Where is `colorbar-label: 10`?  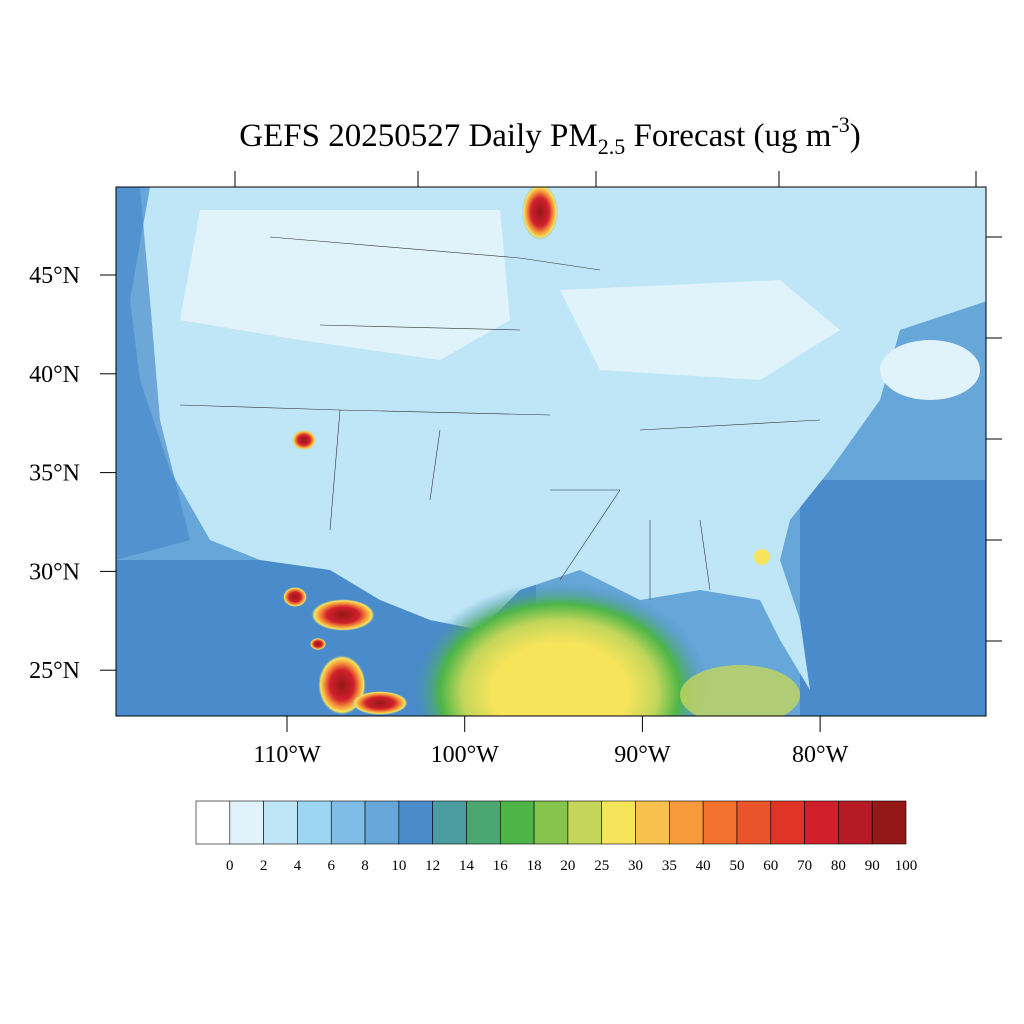
colorbar-label: 10 is located at coordinates (398, 866).